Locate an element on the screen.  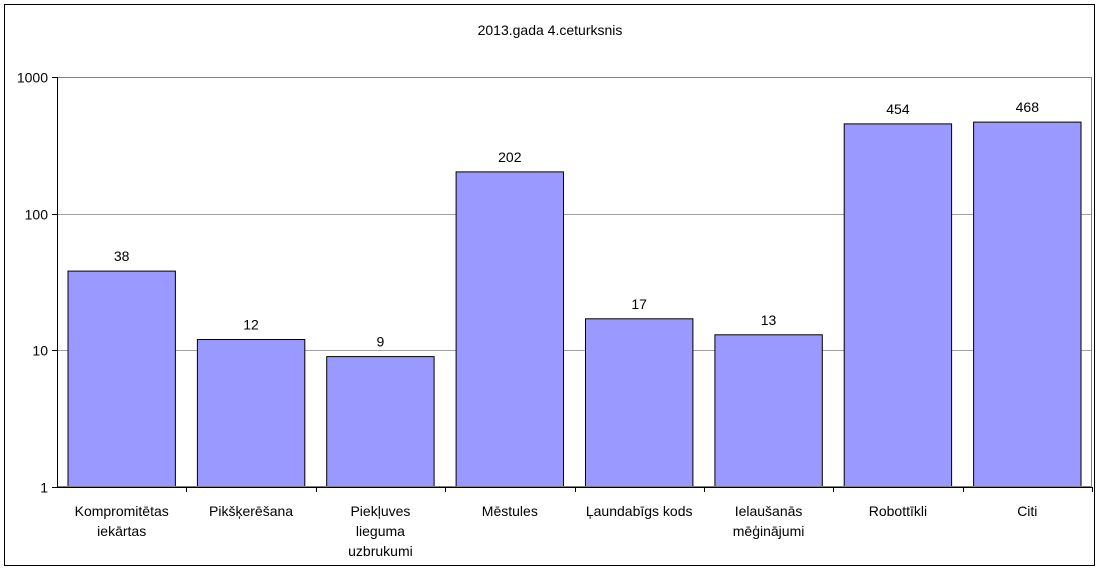
data-label: 38 is located at coordinates (122, 256).